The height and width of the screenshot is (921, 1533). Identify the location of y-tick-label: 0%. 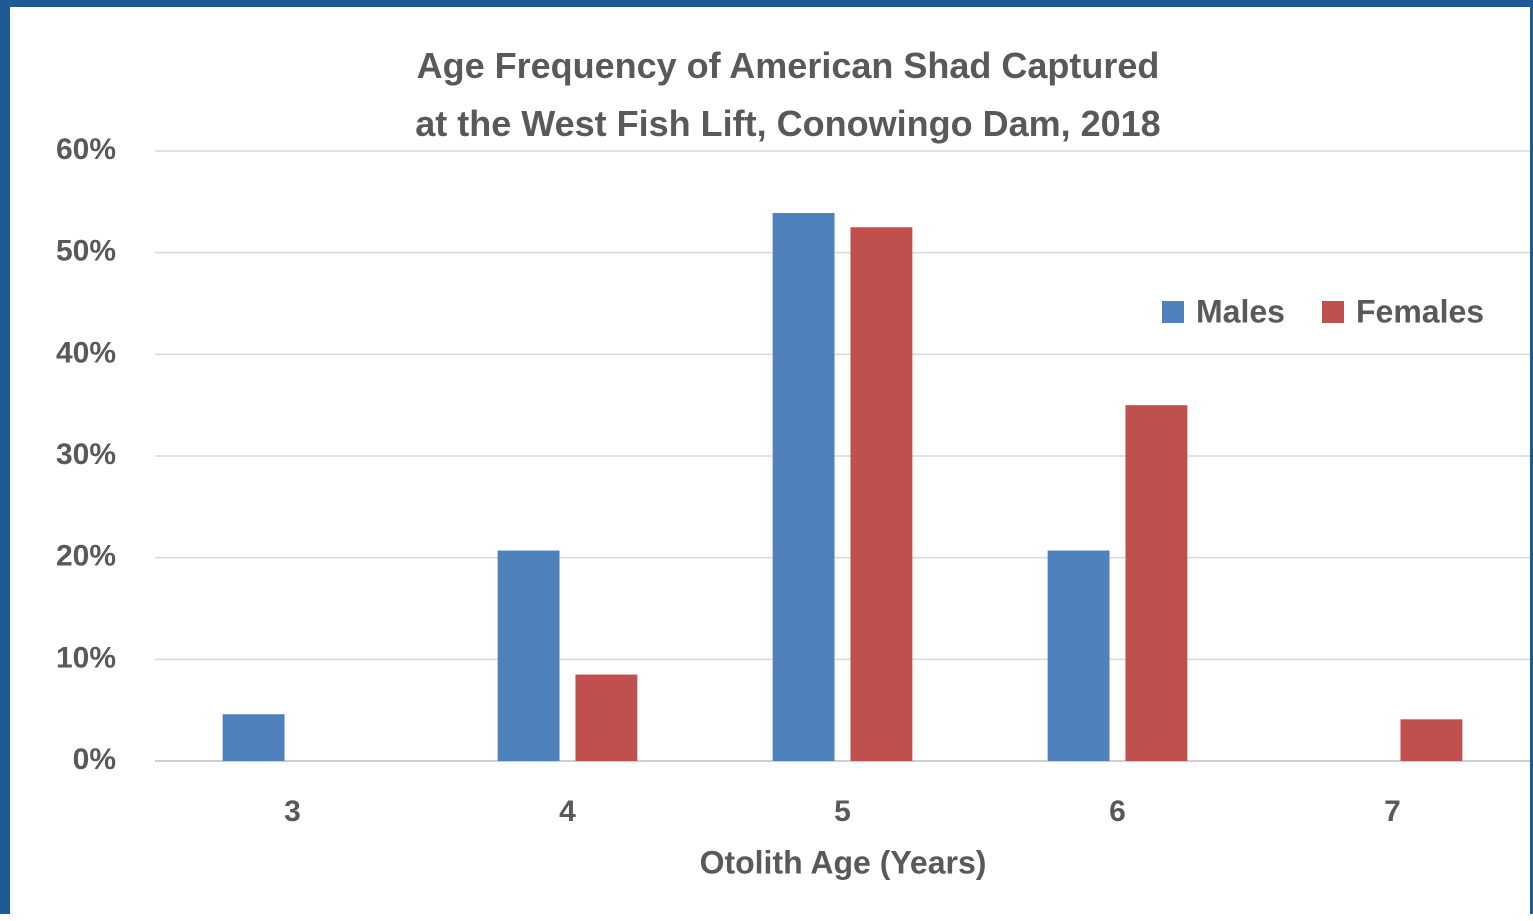
(94, 759).